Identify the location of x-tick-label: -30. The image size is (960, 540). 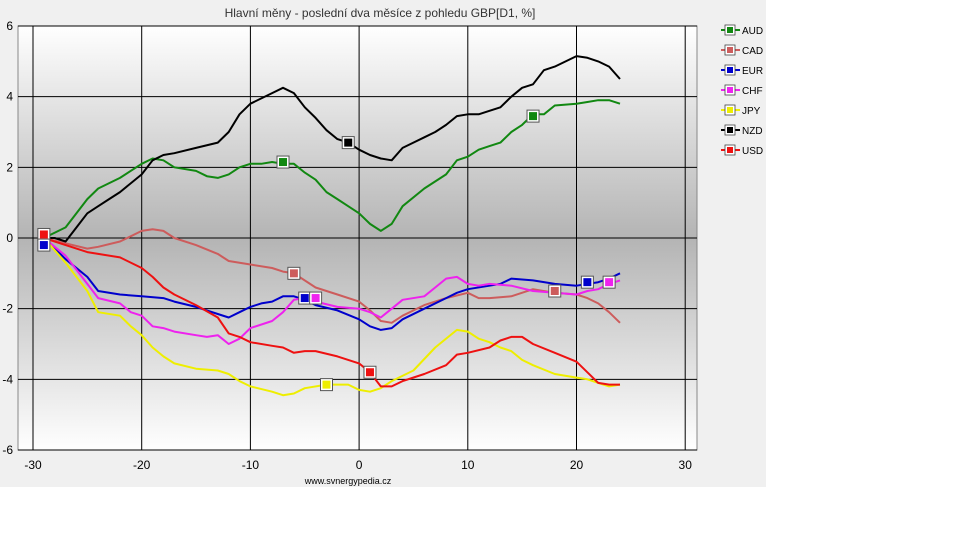
(33, 465).